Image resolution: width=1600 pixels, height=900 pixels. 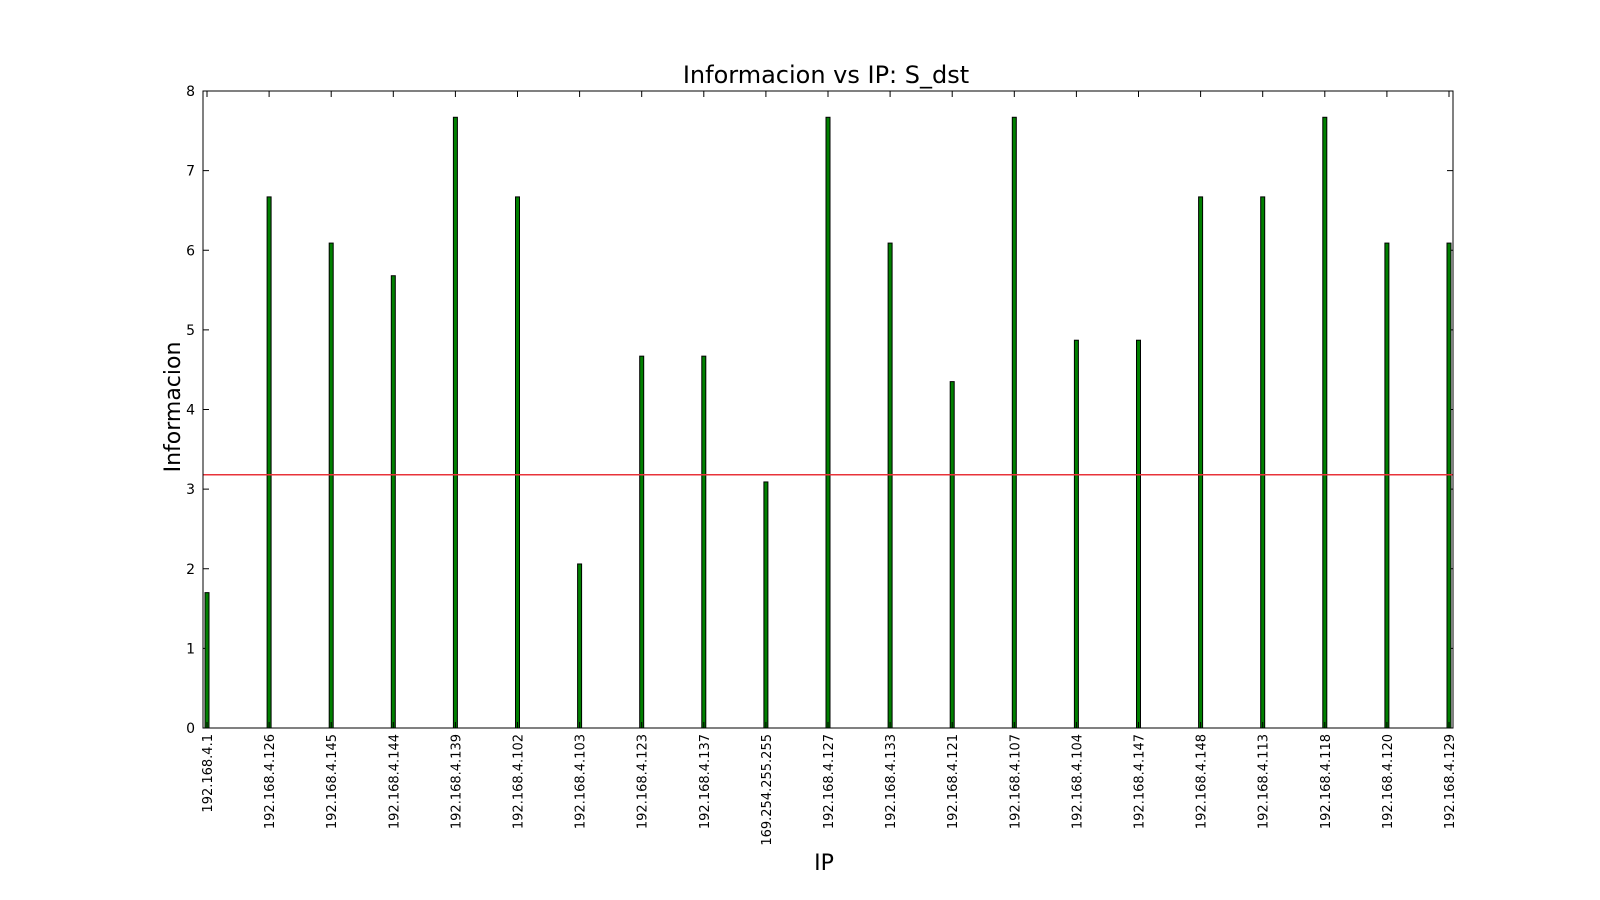 I want to click on x-tick-label: 192.168.4.104, so click(x=1077, y=781).